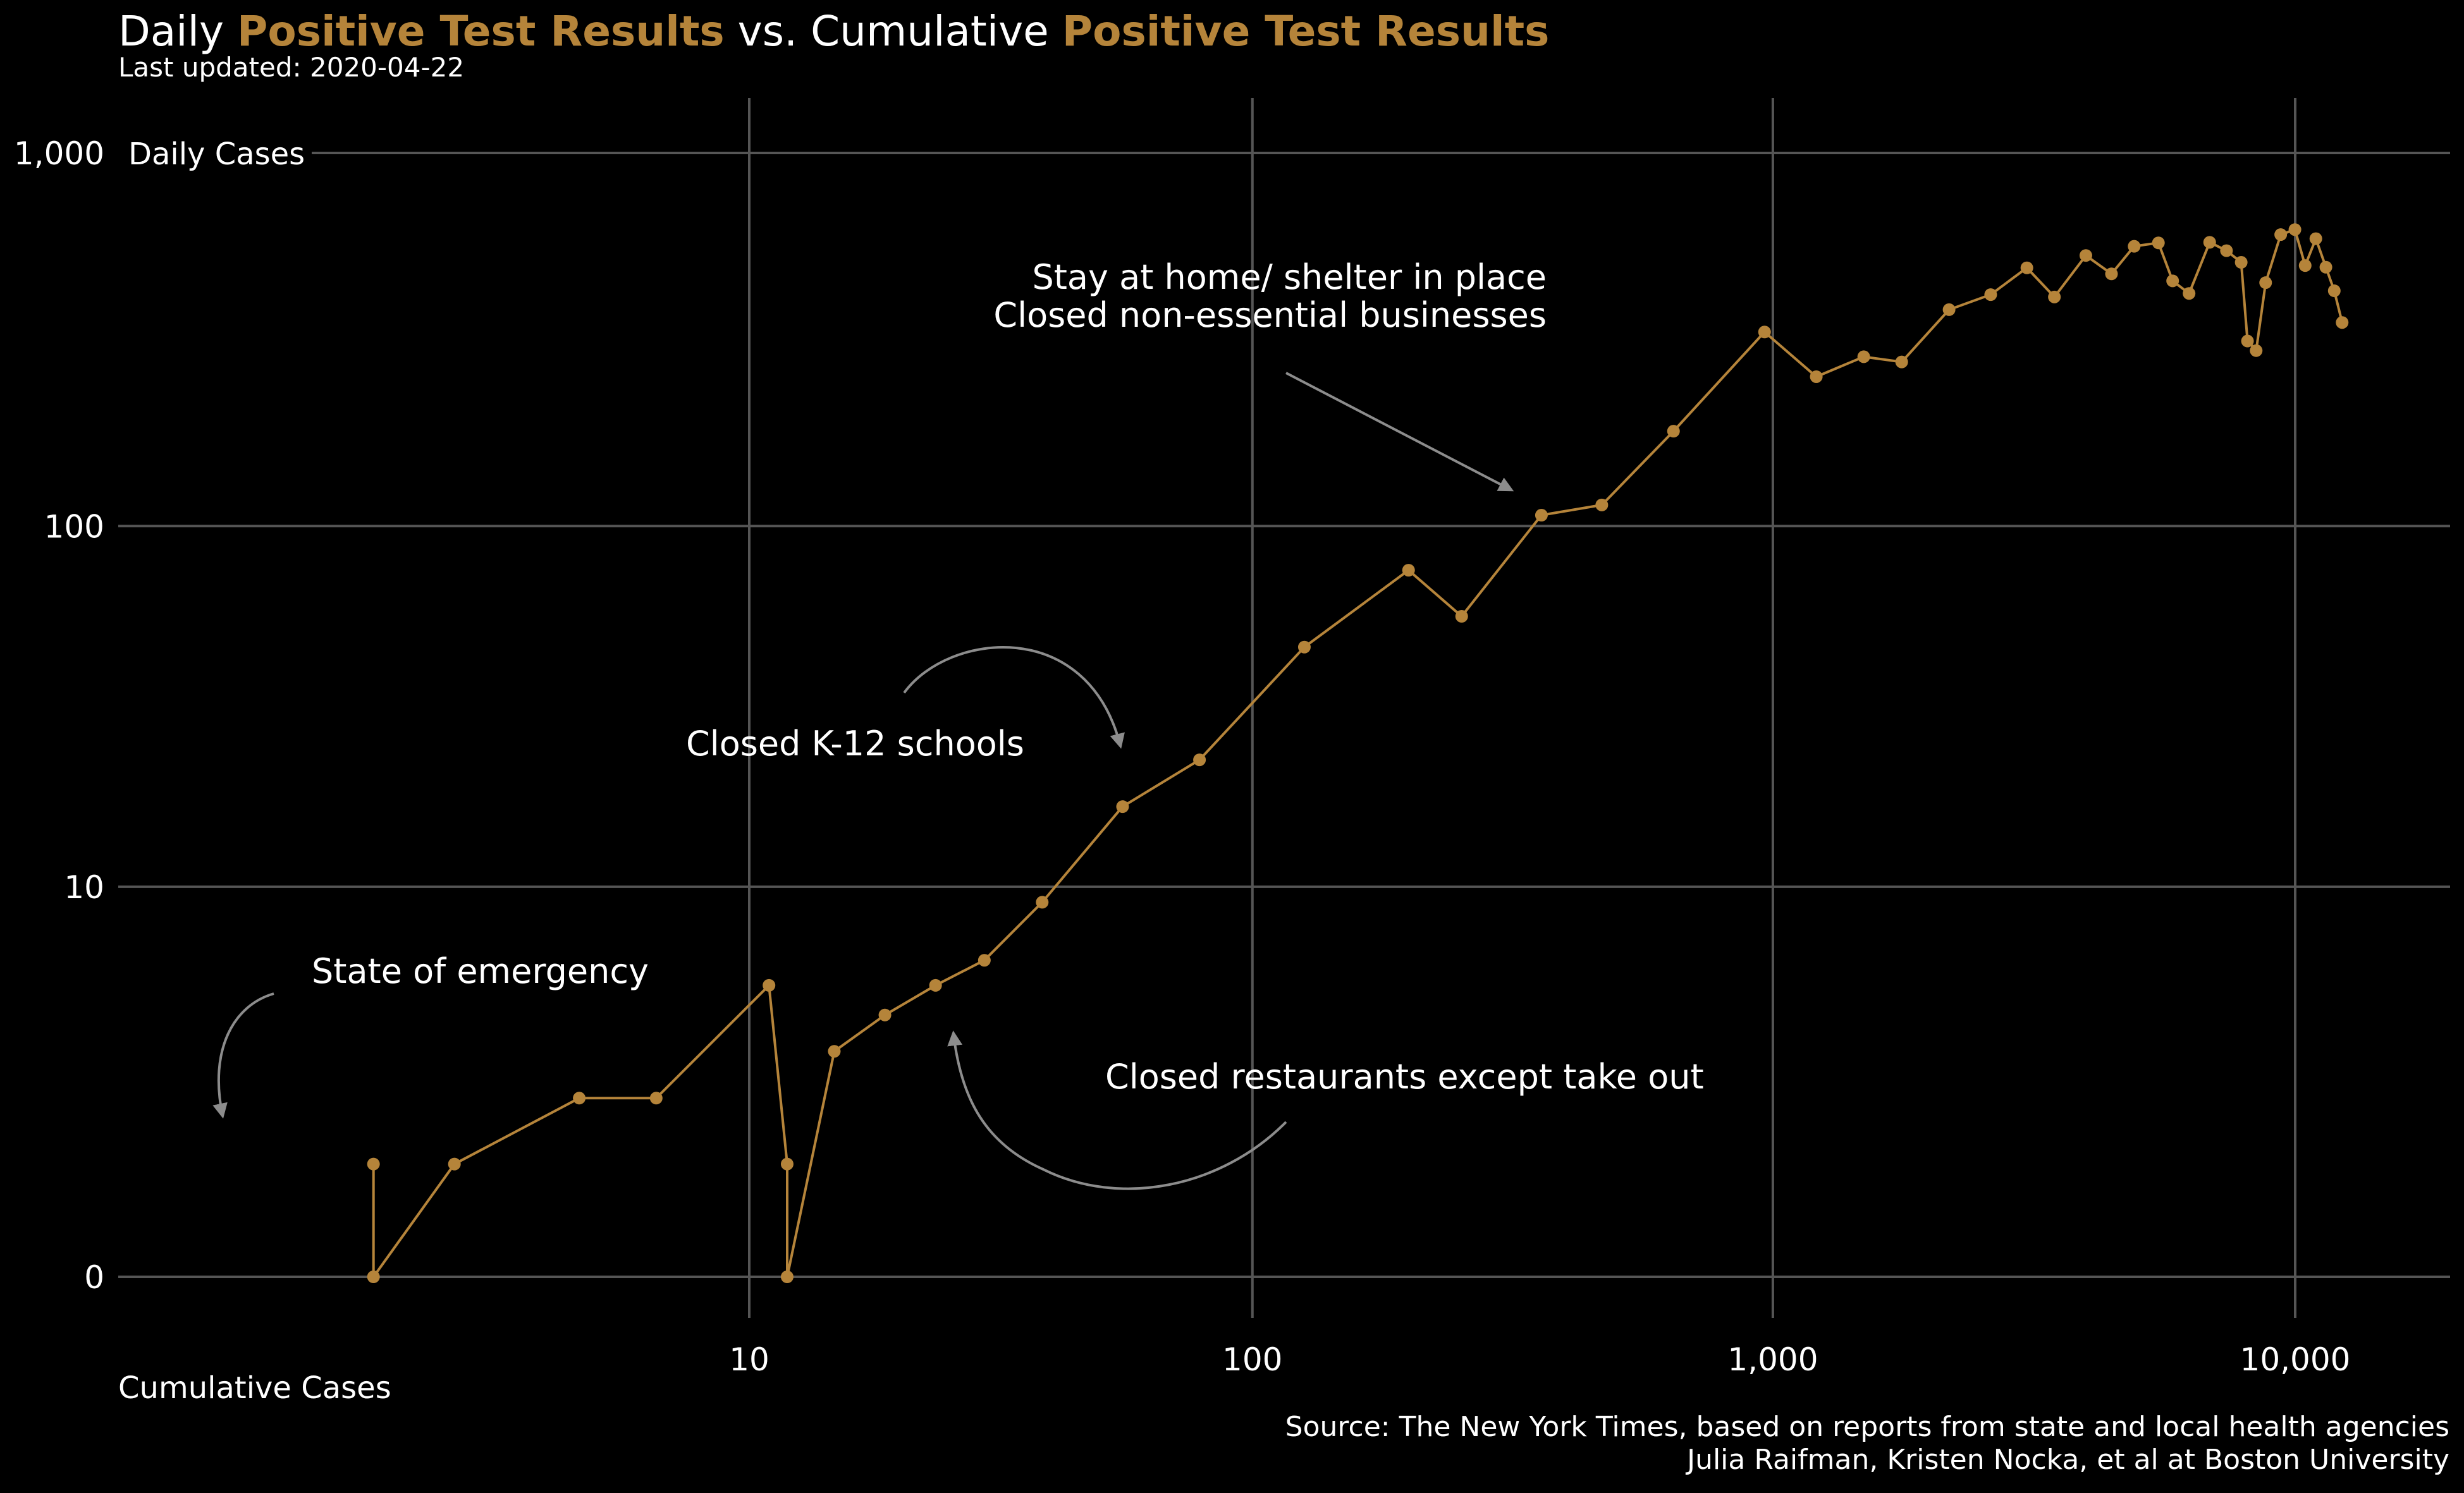 The image size is (2464, 1493). I want to click on annotation-restaurants: Closed restaurants except take out, so click(1404, 1077).